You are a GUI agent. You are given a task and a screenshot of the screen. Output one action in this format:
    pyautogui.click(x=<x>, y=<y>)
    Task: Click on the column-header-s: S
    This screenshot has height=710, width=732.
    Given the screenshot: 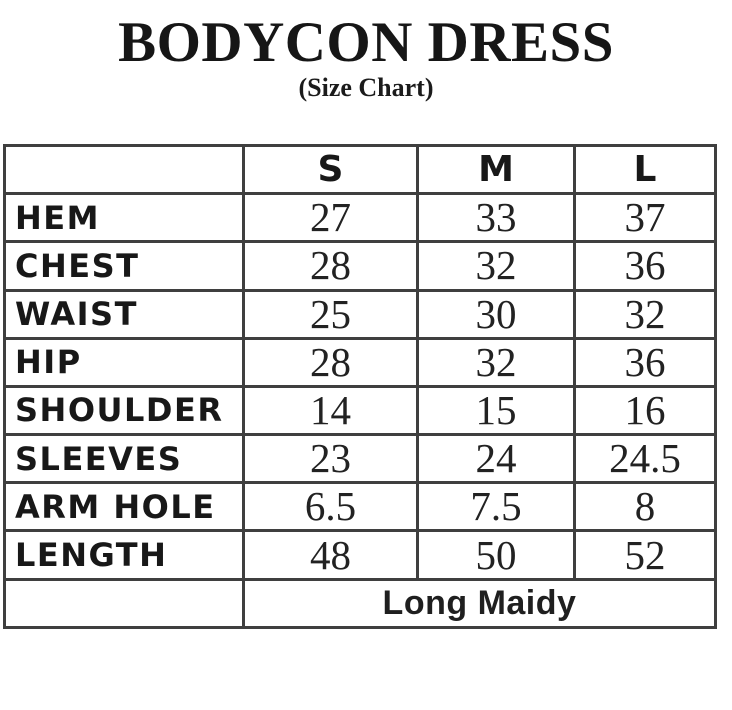 What is the action you would take?
    pyautogui.click(x=330, y=169)
    